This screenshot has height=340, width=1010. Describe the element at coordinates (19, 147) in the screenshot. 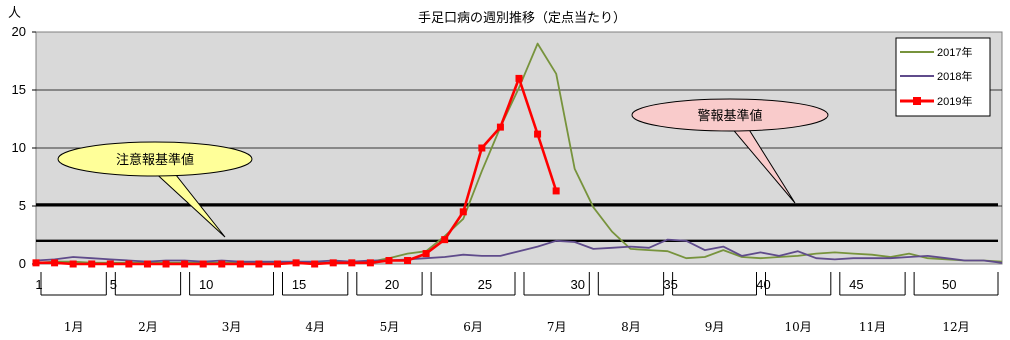

I see `y-tick-label-10: 10` at that location.